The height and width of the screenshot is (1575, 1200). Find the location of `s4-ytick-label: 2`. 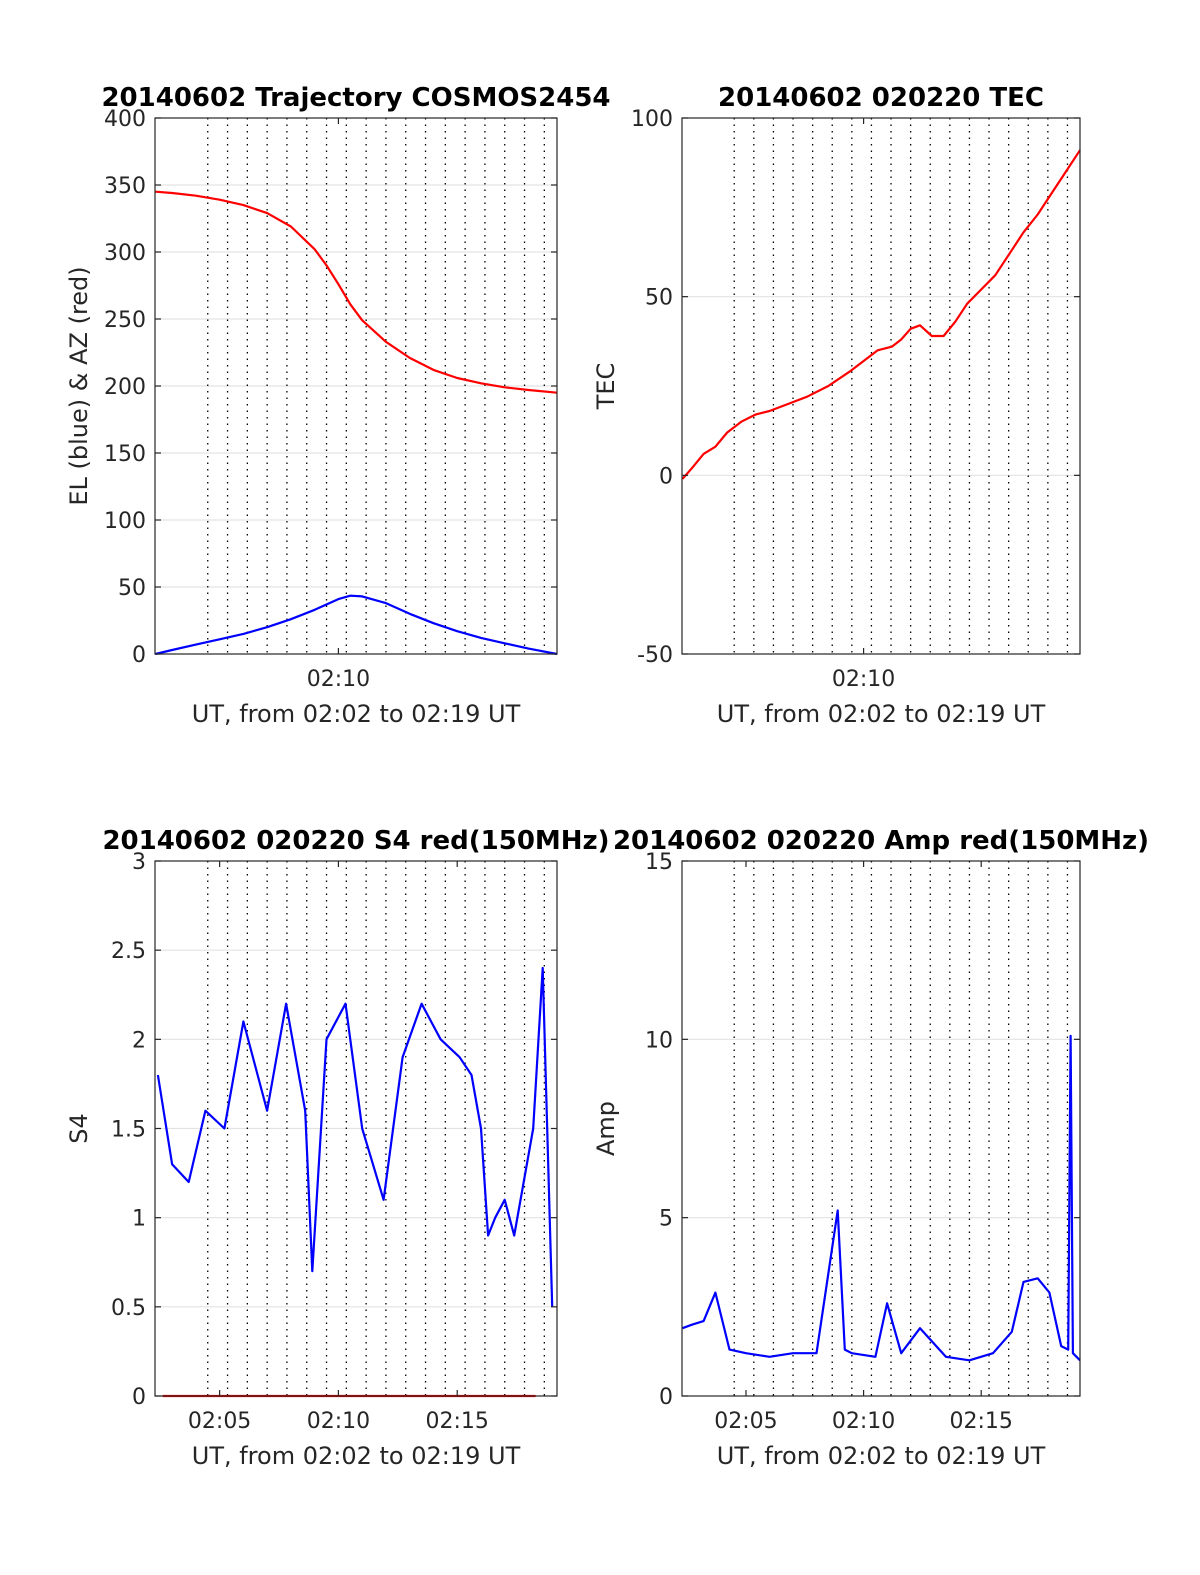

s4-ytick-label: 2 is located at coordinates (139, 1040).